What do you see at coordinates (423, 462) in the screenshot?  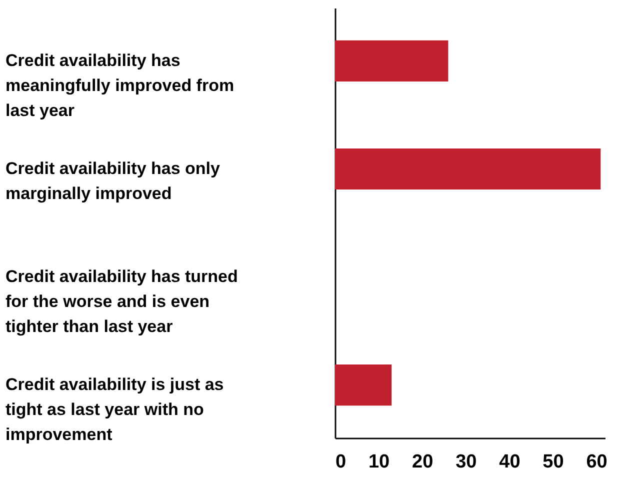 I see `x-tick-label: 20` at bounding box center [423, 462].